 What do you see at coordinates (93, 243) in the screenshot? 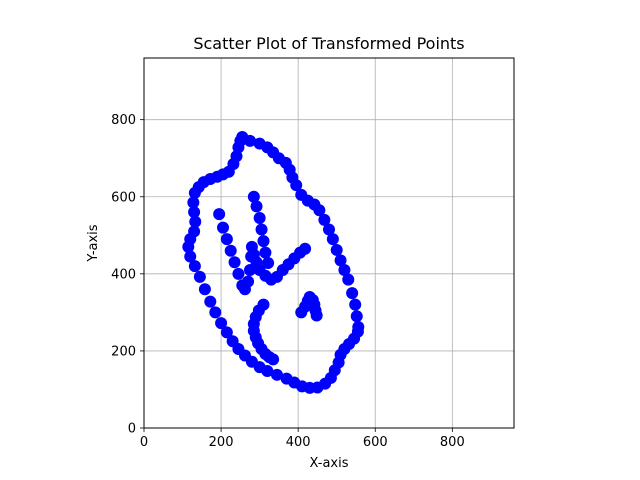
I see `y-axis-label: Y-axis` at bounding box center [93, 243].